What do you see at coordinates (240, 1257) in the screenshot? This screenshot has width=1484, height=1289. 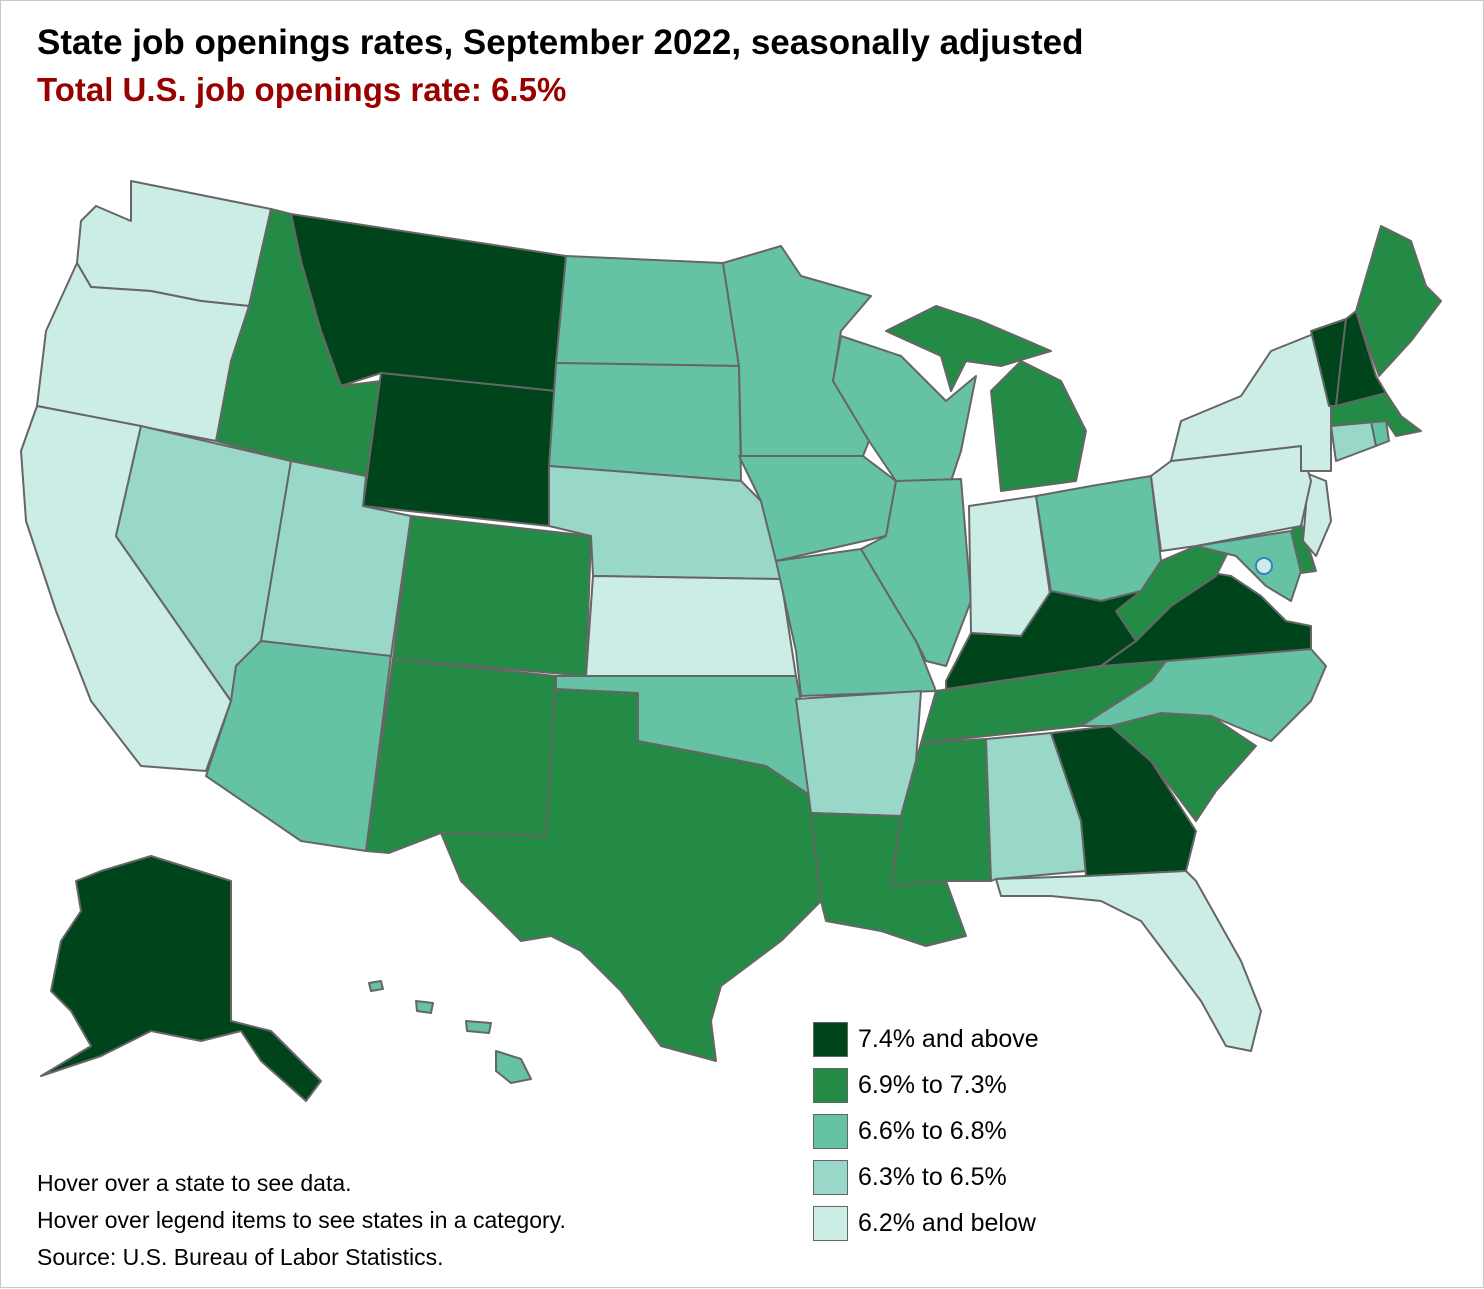 I see `source-note: Source: U.S. Bureau of Labor Statistics.` at bounding box center [240, 1257].